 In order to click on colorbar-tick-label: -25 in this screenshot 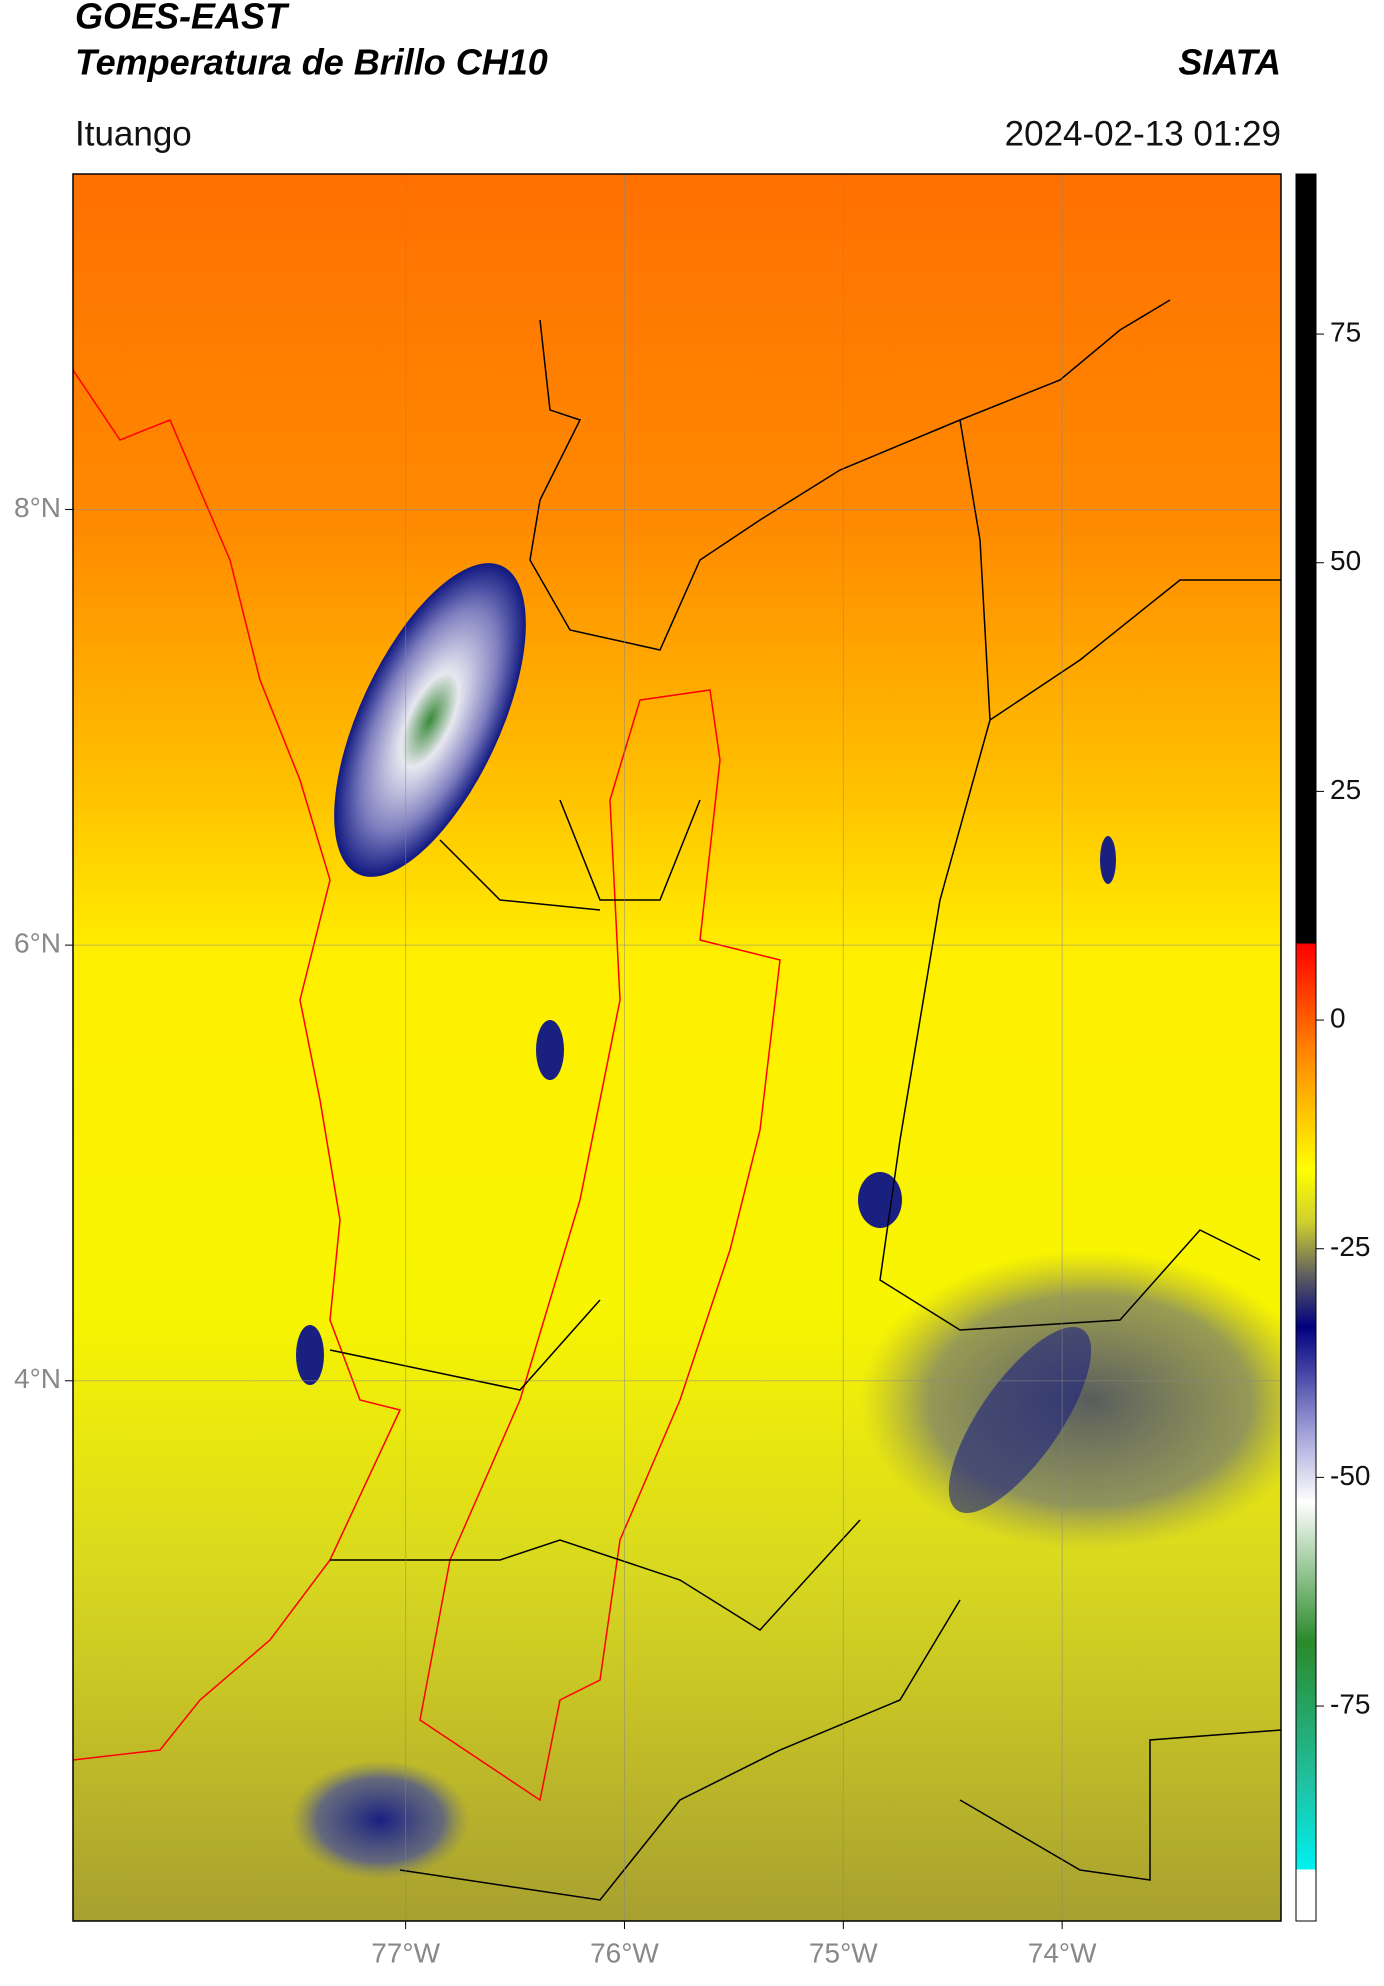, I will do `click(1350, 1246)`.